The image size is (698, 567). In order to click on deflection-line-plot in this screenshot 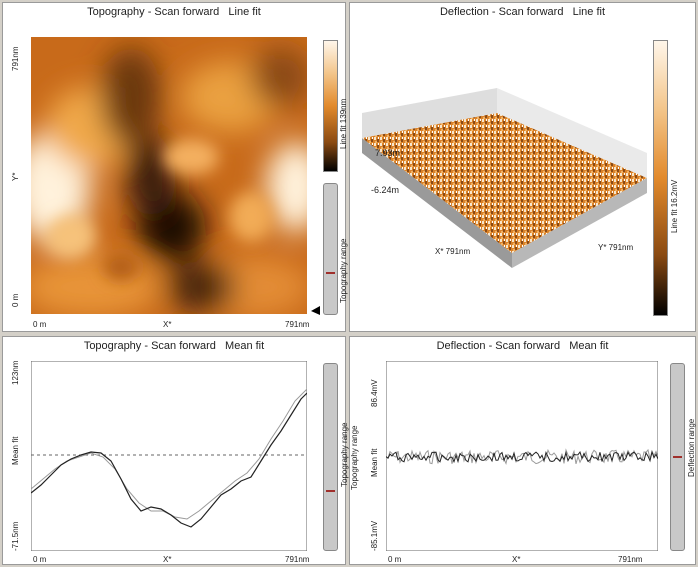, I will do `click(522, 456)`.